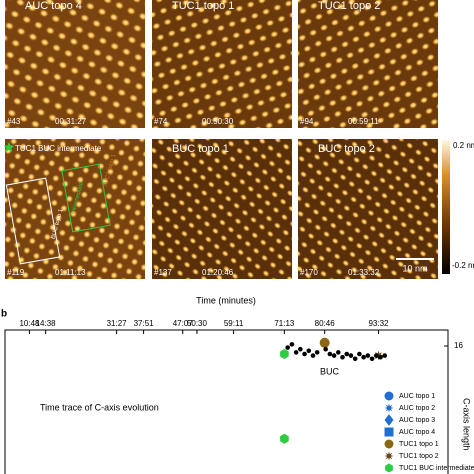 This screenshot has width=474, height=474. What do you see at coordinates (4, 314) in the screenshot?
I see `panel-label: b` at bounding box center [4, 314].